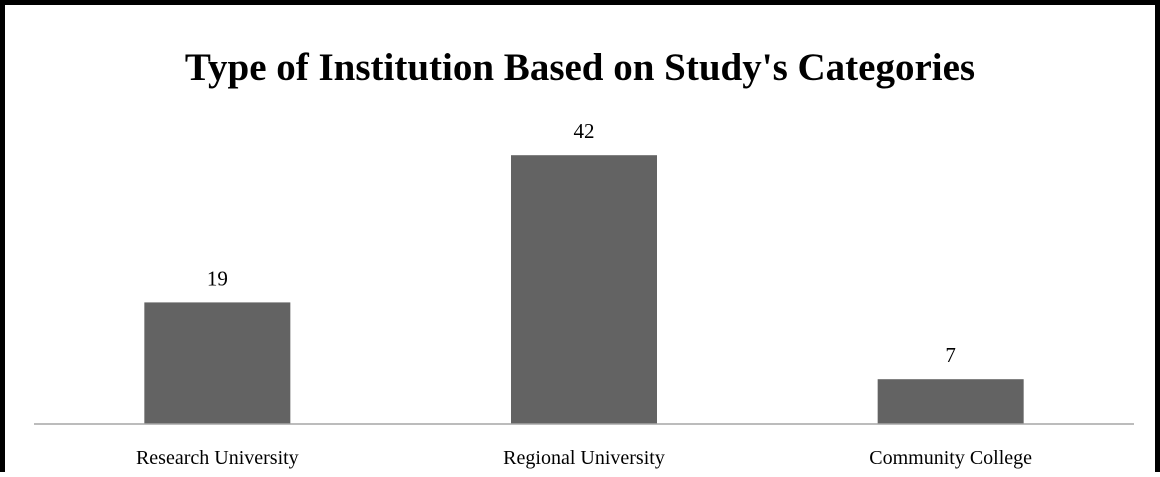 The height and width of the screenshot is (477, 1160). What do you see at coordinates (950, 355) in the screenshot?
I see `data-label: 7` at bounding box center [950, 355].